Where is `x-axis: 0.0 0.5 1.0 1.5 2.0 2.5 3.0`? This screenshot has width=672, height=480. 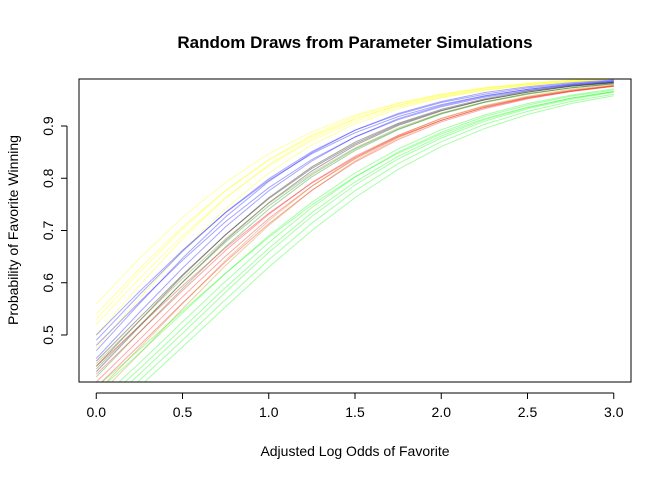
x-axis: 0.0 0.5 1.0 1.5 2.0 2.5 3.0 is located at coordinates (355, 406).